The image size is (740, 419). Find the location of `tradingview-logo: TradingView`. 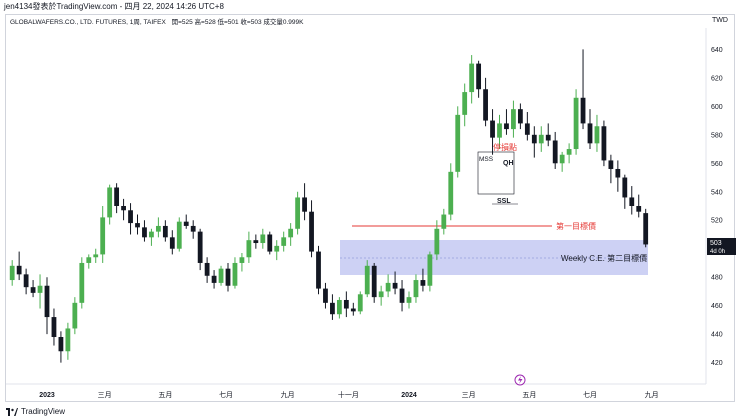

tradingview-logo: TradingView is located at coordinates (35, 411).